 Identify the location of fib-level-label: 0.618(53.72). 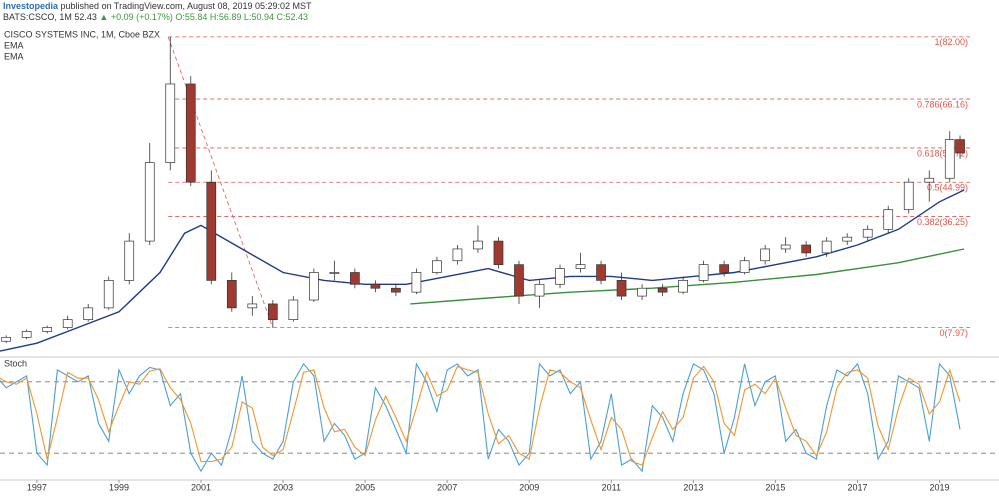
(942, 153).